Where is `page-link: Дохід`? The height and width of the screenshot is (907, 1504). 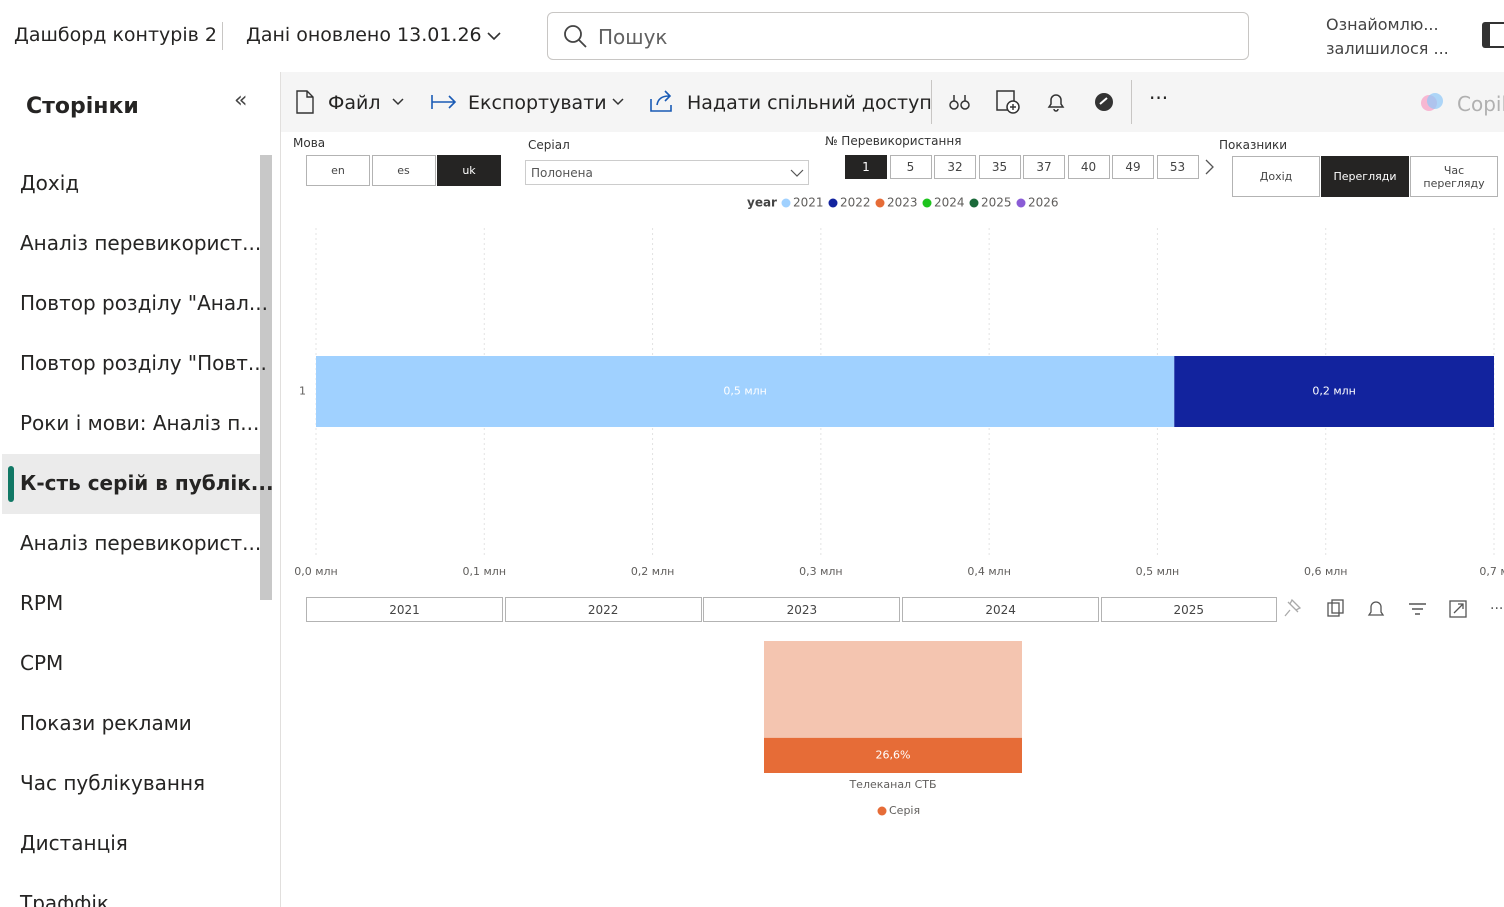 page-link: Дохід is located at coordinates (50, 183).